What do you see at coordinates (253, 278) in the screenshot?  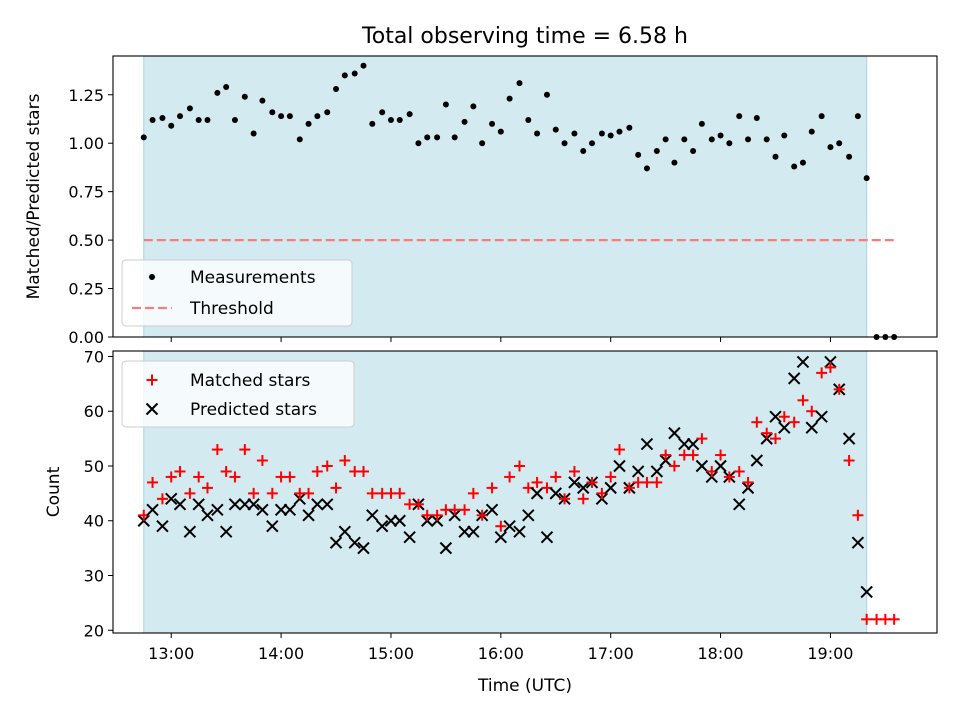 I see `legend-measurements-label: Measurements` at bounding box center [253, 278].